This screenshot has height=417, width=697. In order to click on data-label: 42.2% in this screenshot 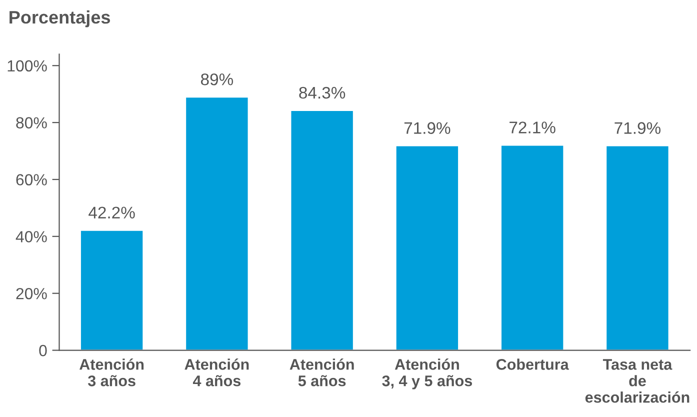, I will do `click(111, 212)`.